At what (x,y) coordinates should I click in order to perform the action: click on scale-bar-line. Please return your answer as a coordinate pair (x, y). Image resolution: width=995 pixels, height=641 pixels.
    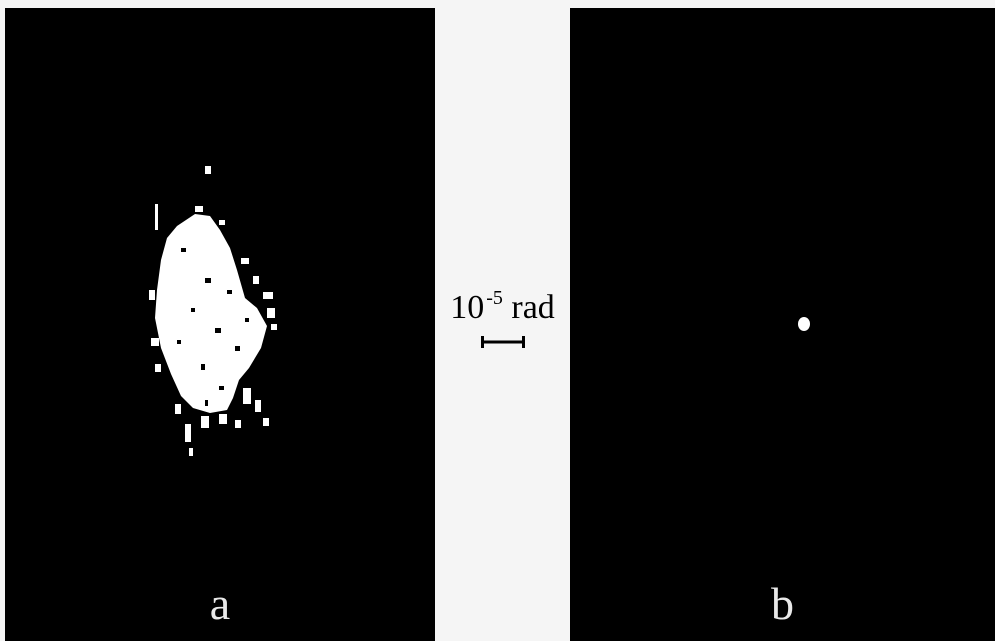
    Looking at the image, I should click on (502, 342).